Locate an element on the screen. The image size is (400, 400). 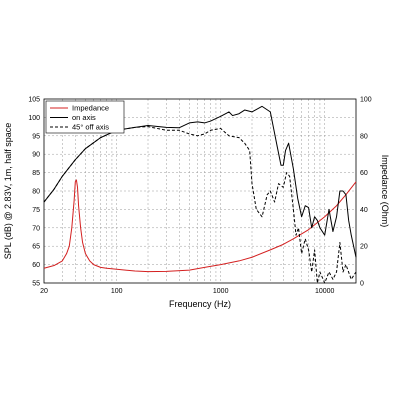
y-right-tick-label: 0 is located at coordinates (362, 284).